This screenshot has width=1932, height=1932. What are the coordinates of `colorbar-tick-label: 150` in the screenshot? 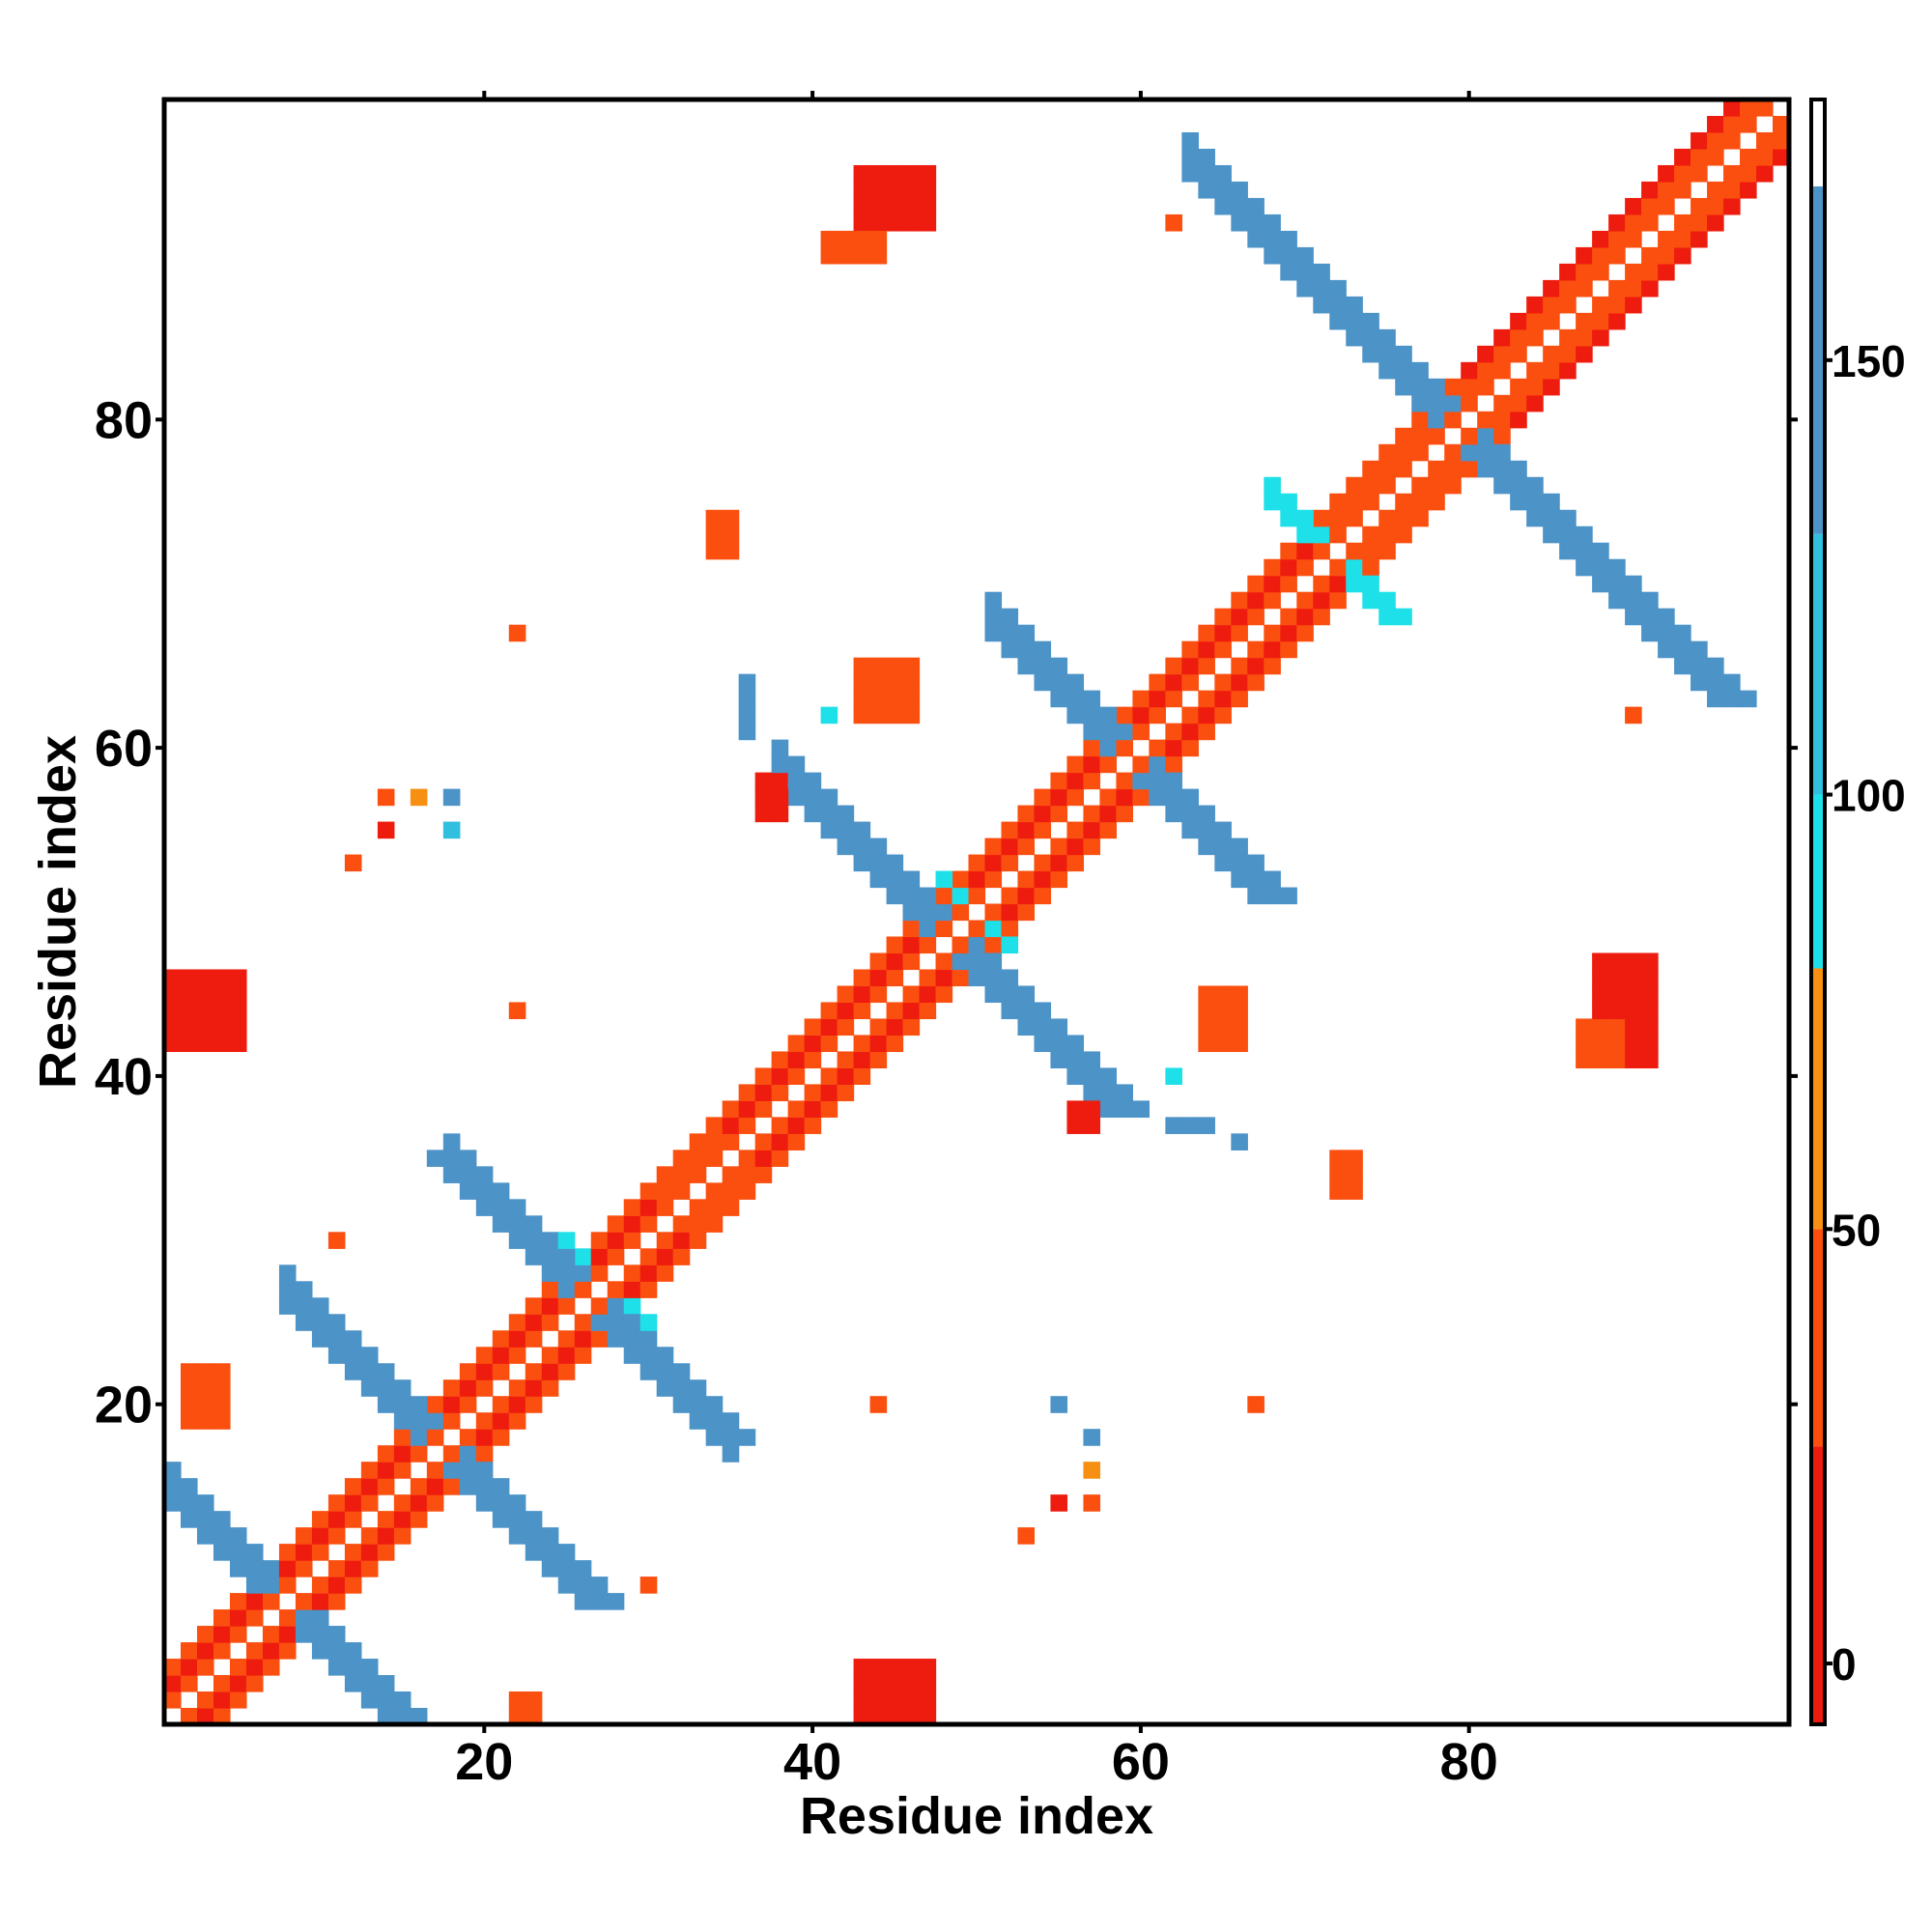 It's located at (1869, 361).